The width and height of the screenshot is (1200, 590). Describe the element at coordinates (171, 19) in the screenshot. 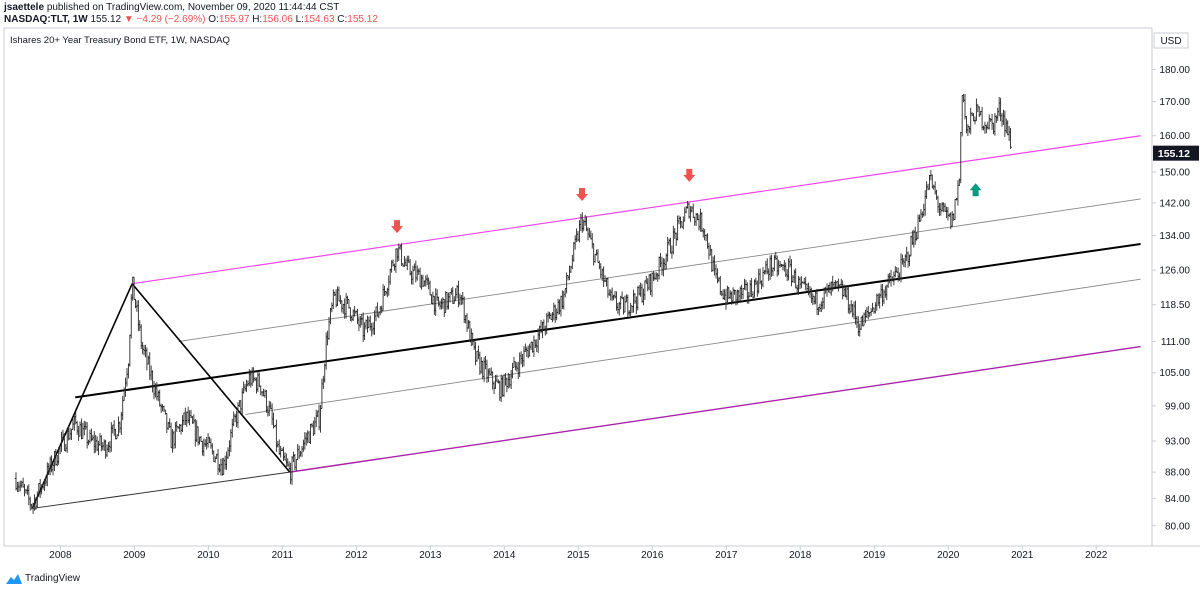

I see `price-change: −4.29 (−2.69%)` at that location.